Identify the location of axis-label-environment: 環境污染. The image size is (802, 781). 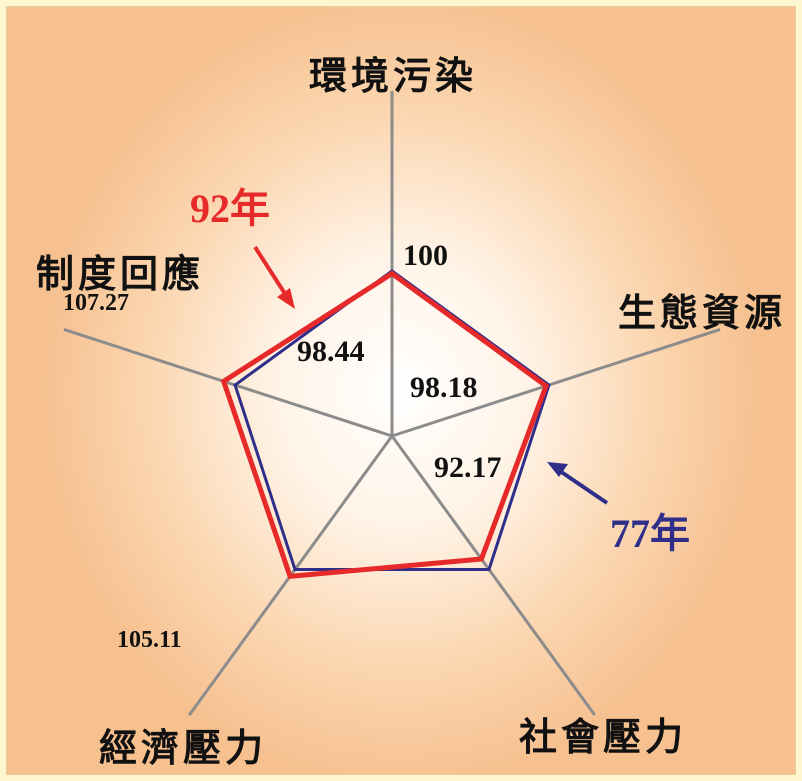
(393, 76).